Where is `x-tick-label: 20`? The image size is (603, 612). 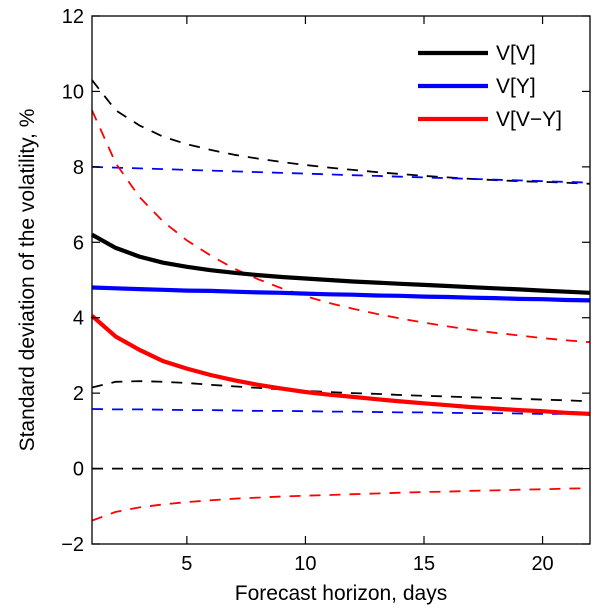 x-tick-label: 20 is located at coordinates (542, 564).